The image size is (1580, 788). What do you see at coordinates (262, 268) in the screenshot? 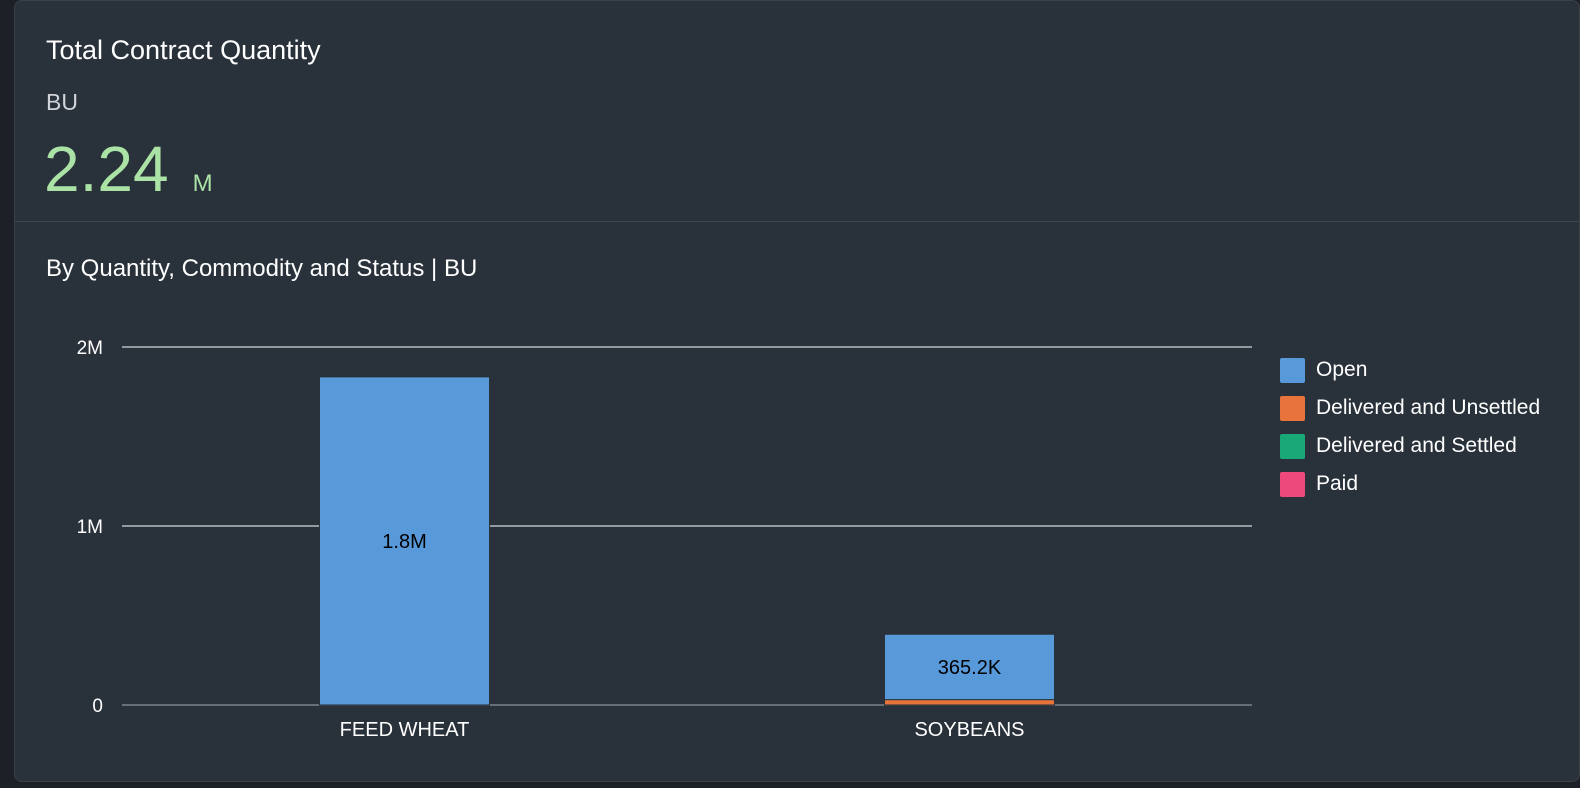
I see `chart-title: By Quantity, Commodity and Status | BU` at bounding box center [262, 268].